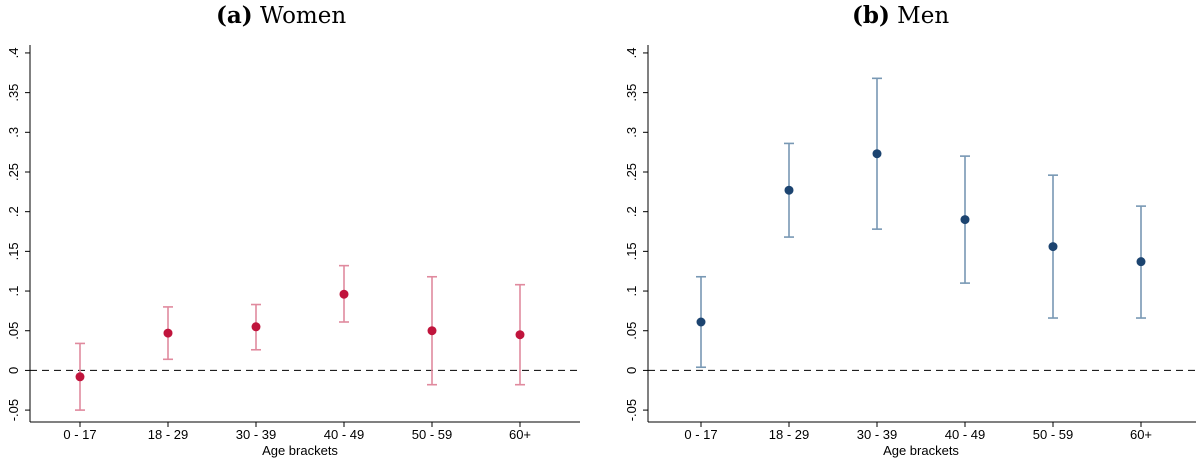 Image resolution: width=1200 pixels, height=460 pixels. I want to click on panel-title-men: (b) Men, so click(900, 15).